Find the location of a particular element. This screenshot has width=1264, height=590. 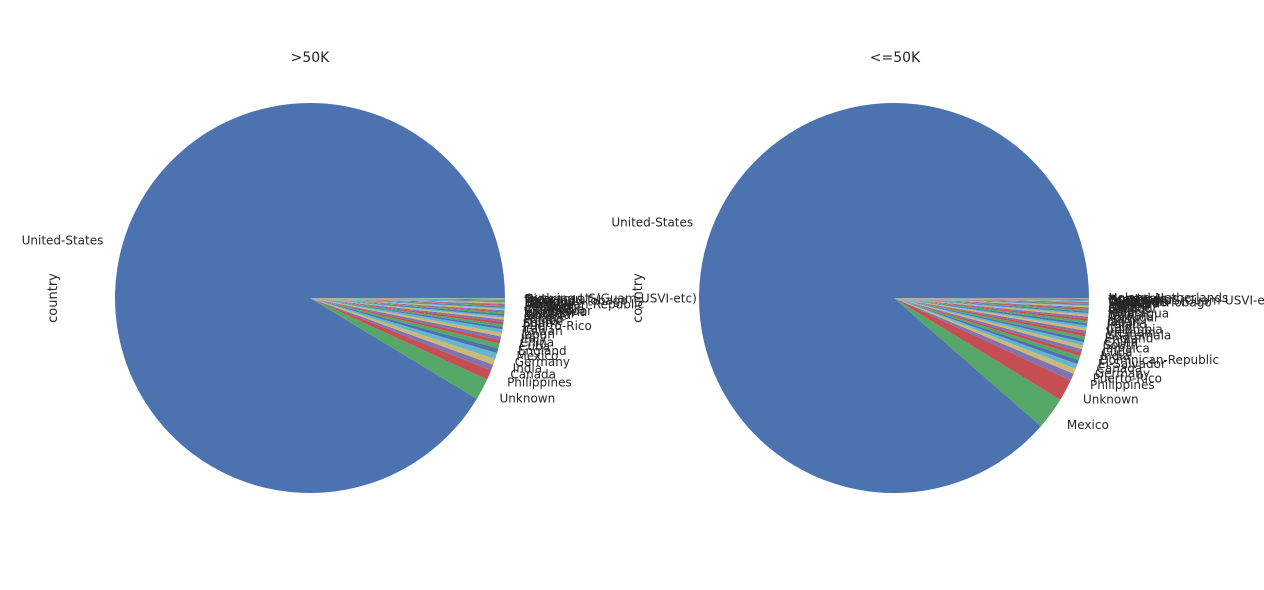

pie-slice-cuba is located at coordinates (405, 321).